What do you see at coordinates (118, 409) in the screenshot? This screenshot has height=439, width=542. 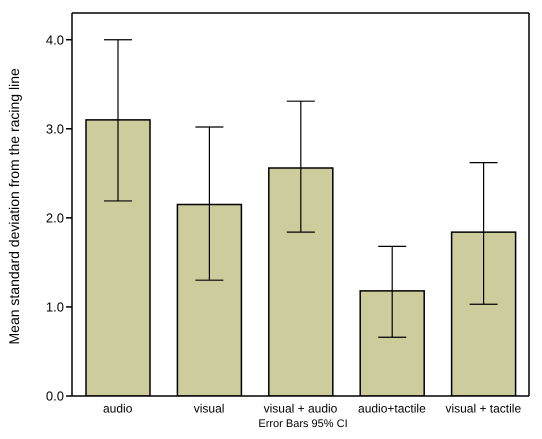 I see `x-tick-label: audio` at bounding box center [118, 409].